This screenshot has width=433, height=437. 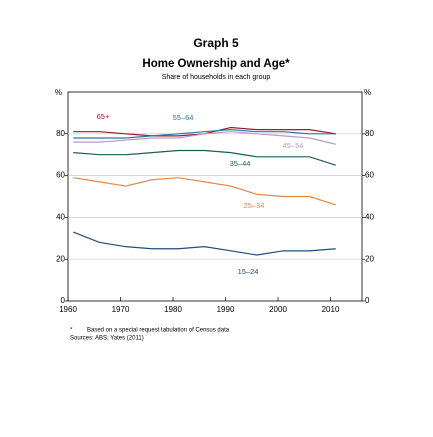 What do you see at coordinates (216, 77) in the screenshot?
I see `chart-note: Share of households in each group` at bounding box center [216, 77].